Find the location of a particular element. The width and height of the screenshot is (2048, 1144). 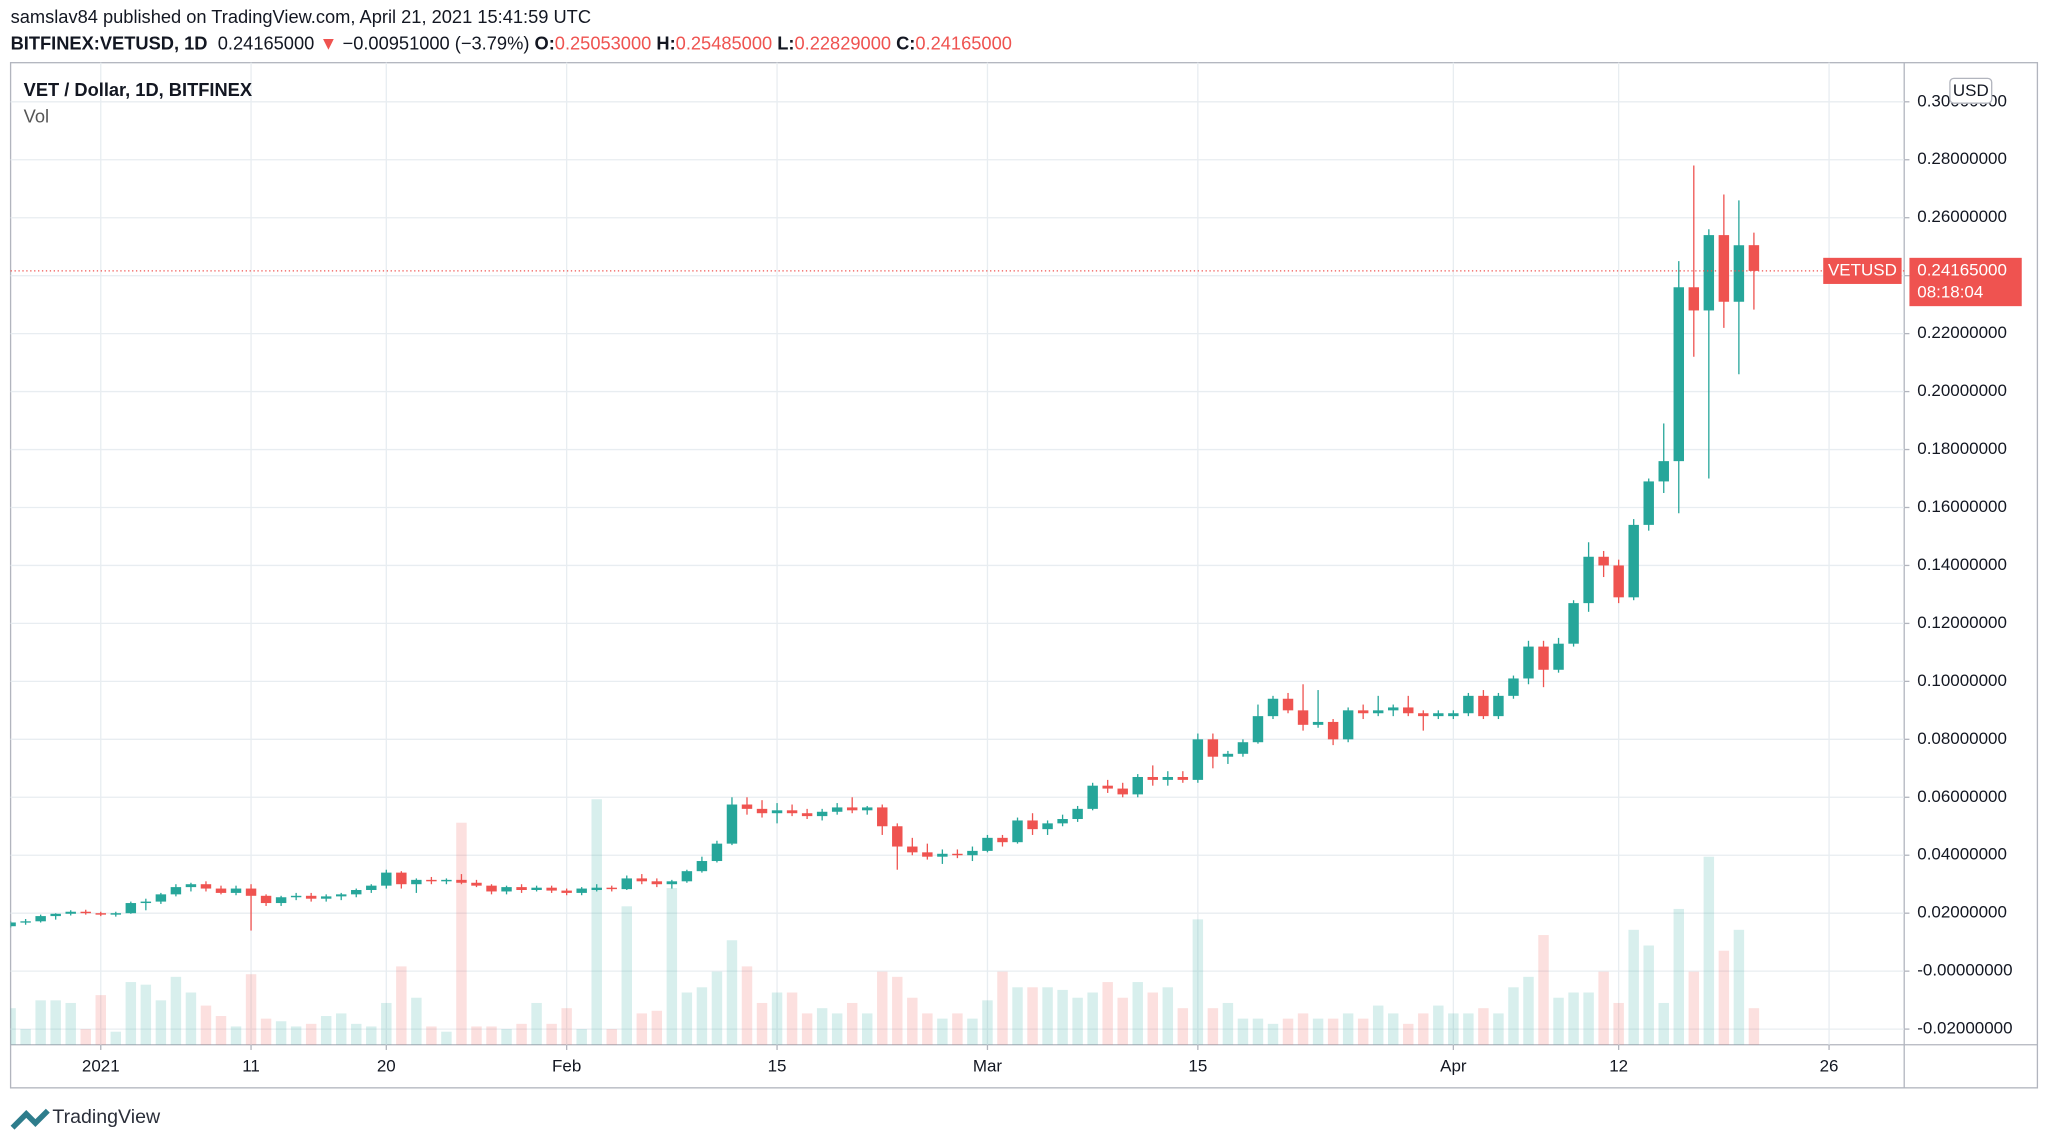

open-label: O: is located at coordinates (545, 42).